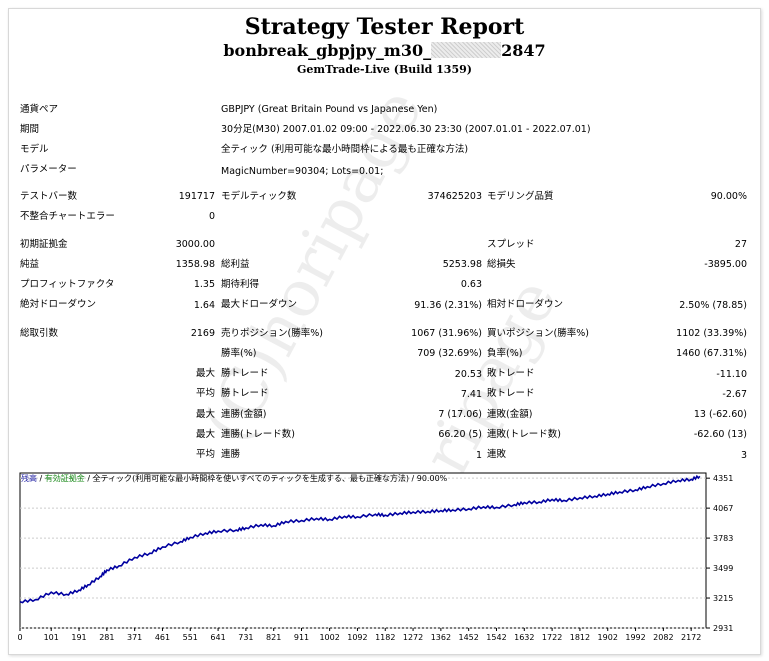 Image resolution: width=769 pixels, height=661 pixels. Describe the element at coordinates (259, 304) in the screenshot. I see `stat-label: 最大ドローダウン` at that location.